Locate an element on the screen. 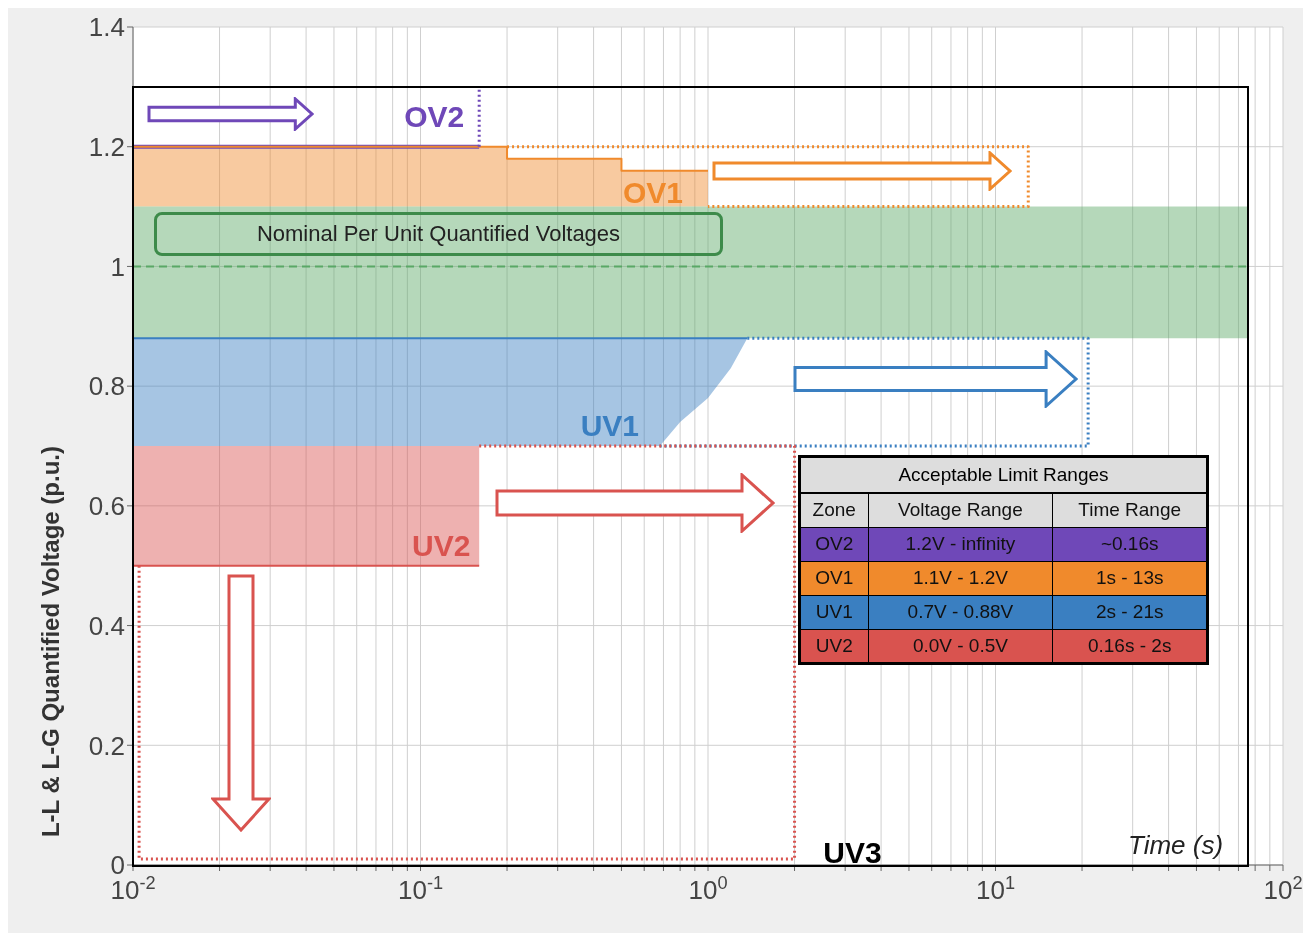 This screenshot has width=1311, height=943. annotation: 2s - 21s is located at coordinates (1130, 612).